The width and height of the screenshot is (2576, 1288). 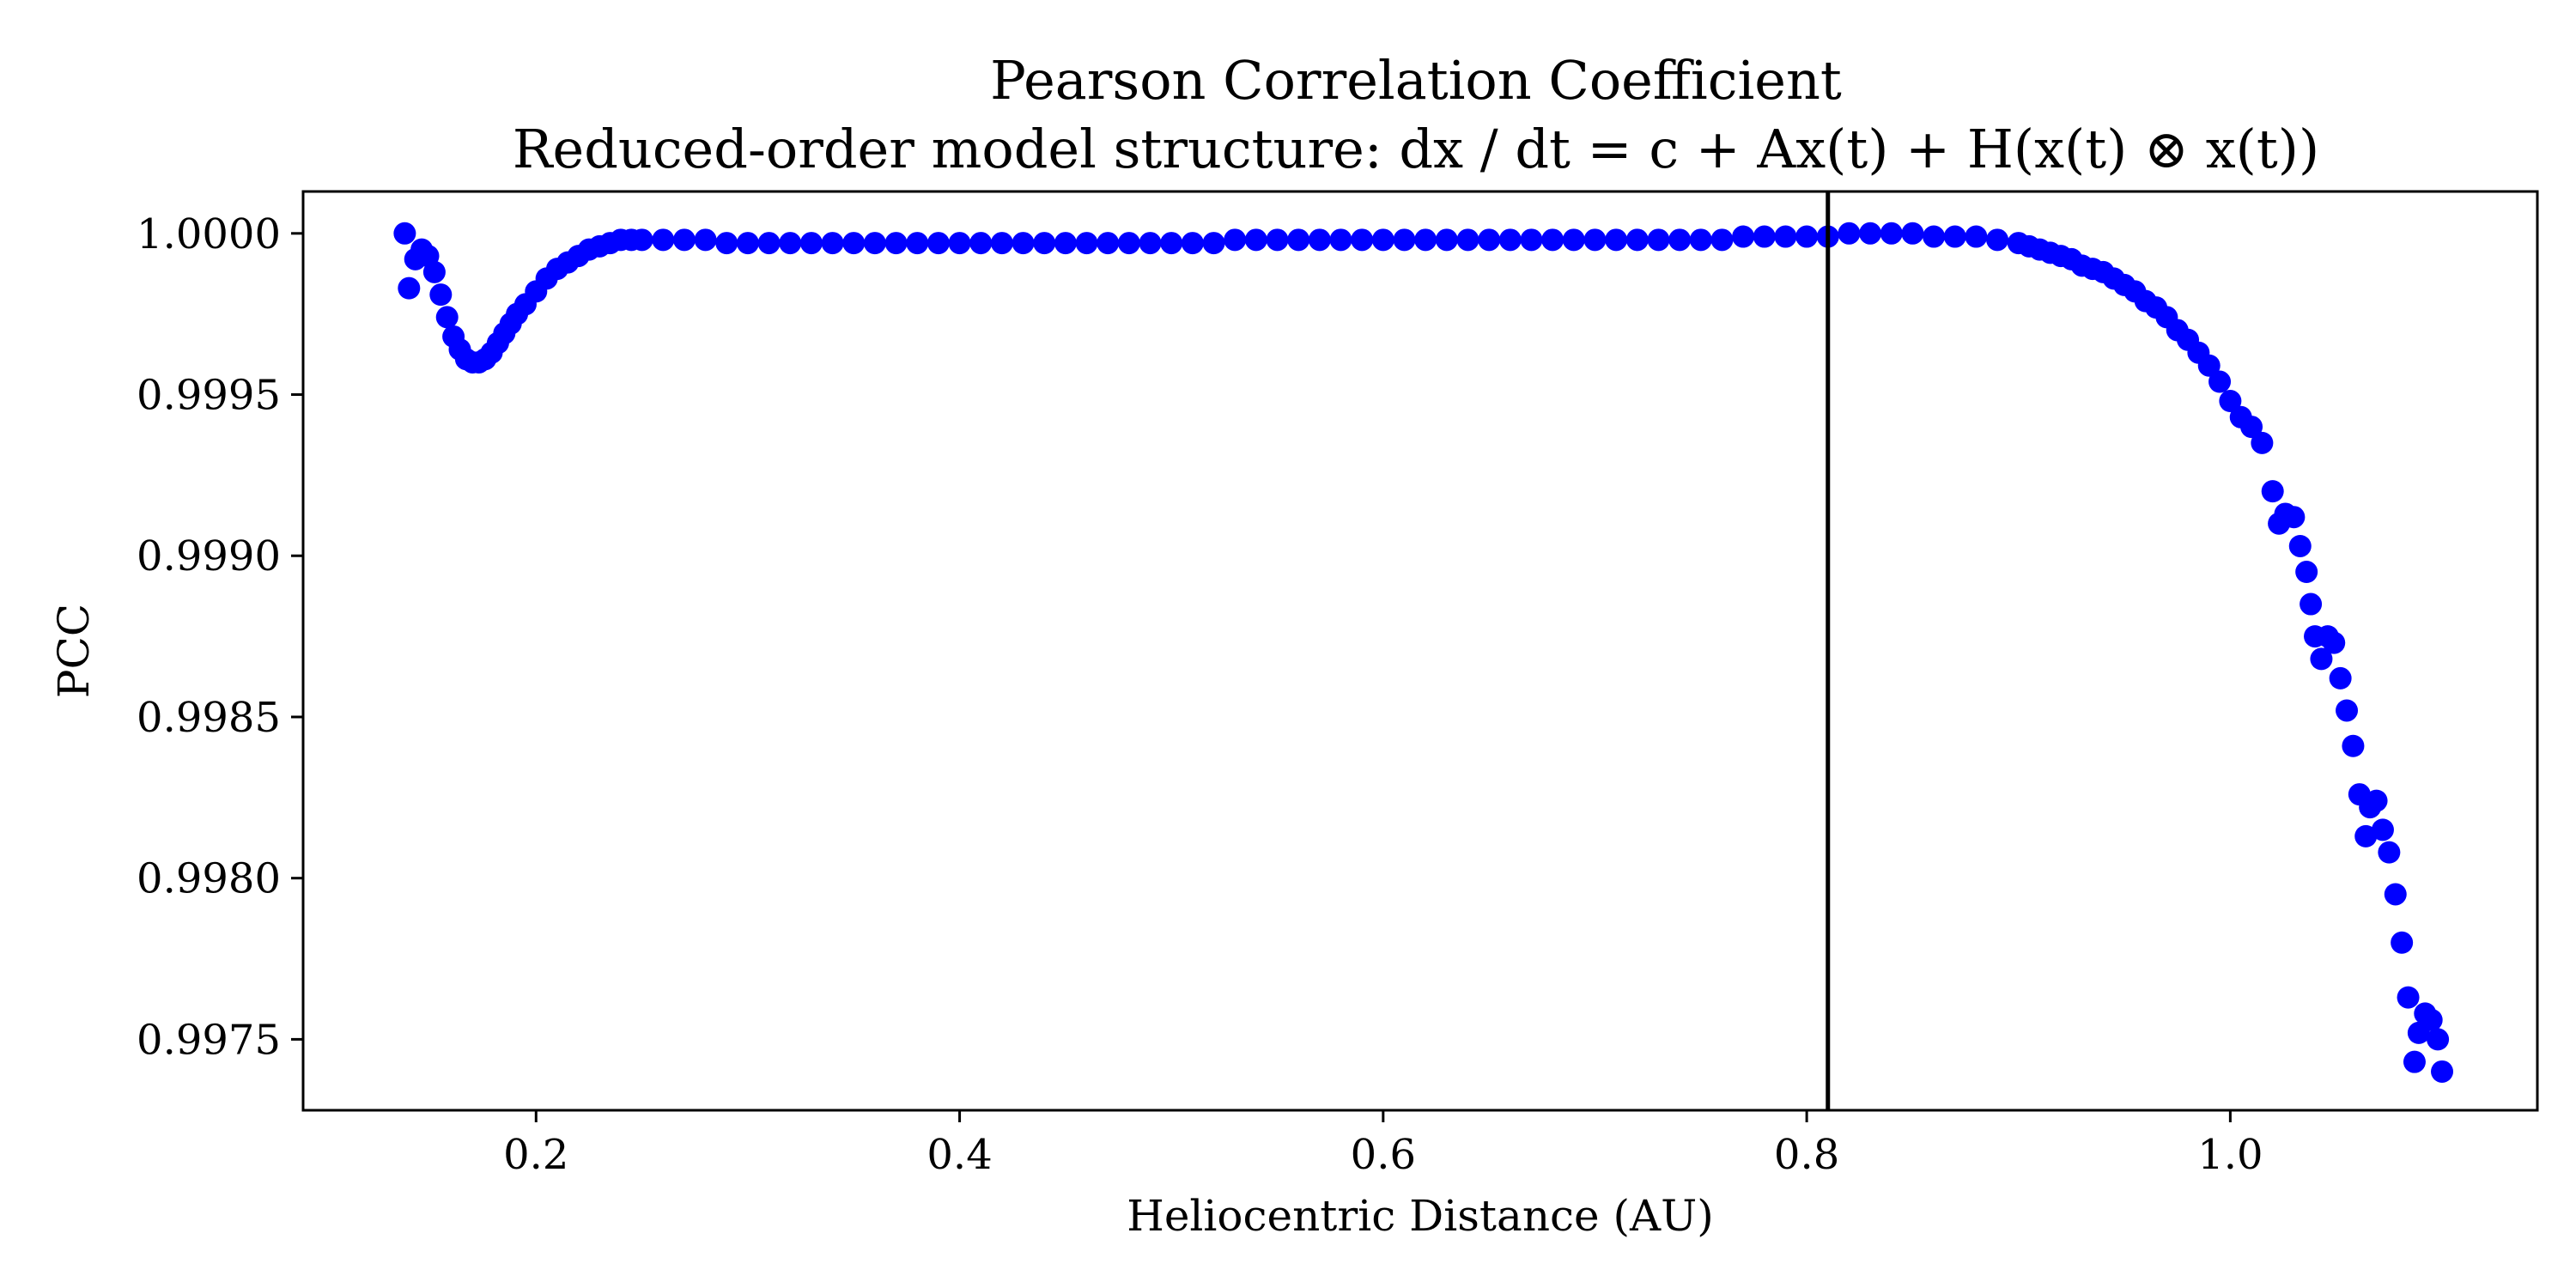 I want to click on y-tick-label: 1.0000, so click(x=209, y=234).